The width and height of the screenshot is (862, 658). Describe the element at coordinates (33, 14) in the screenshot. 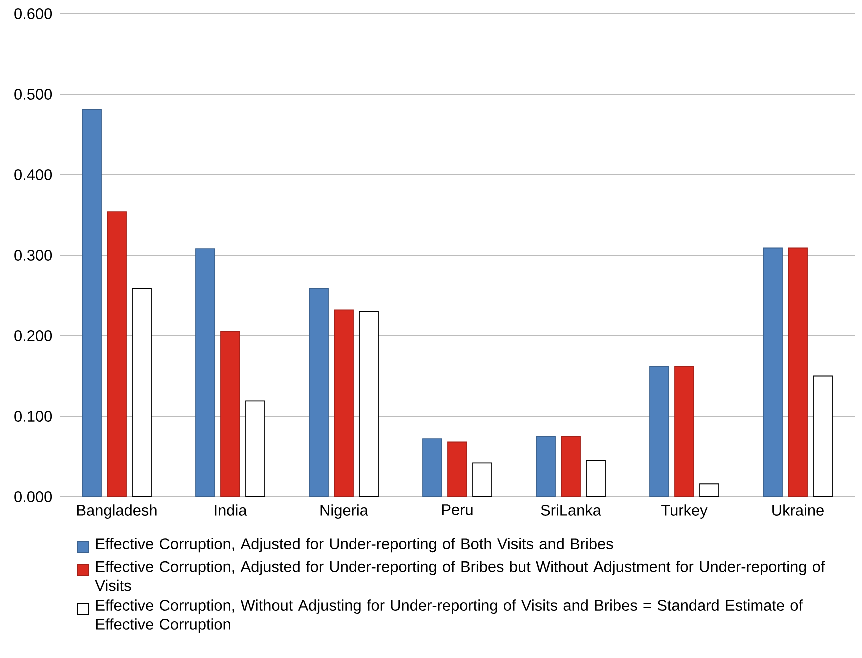

I see `y-tick-label: 0.600` at that location.